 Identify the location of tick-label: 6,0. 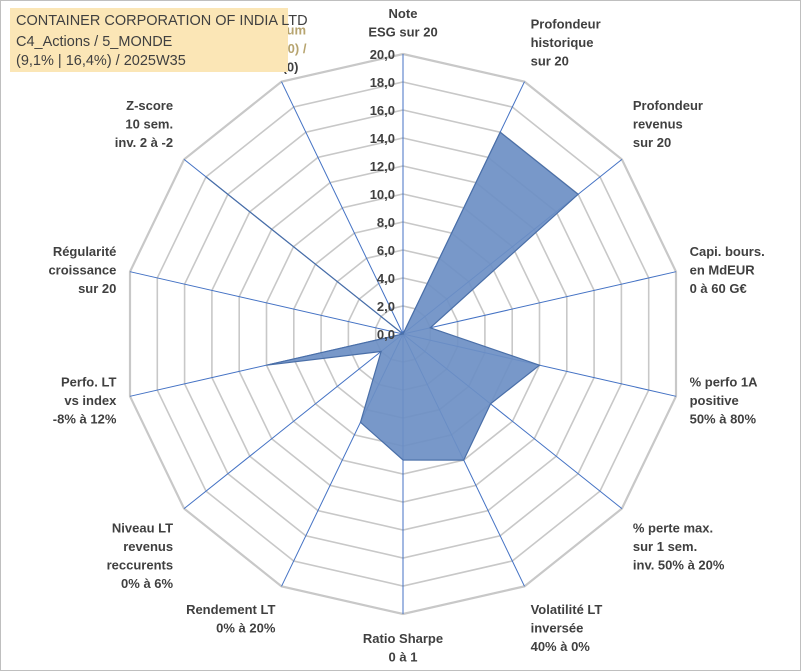
(386, 250).